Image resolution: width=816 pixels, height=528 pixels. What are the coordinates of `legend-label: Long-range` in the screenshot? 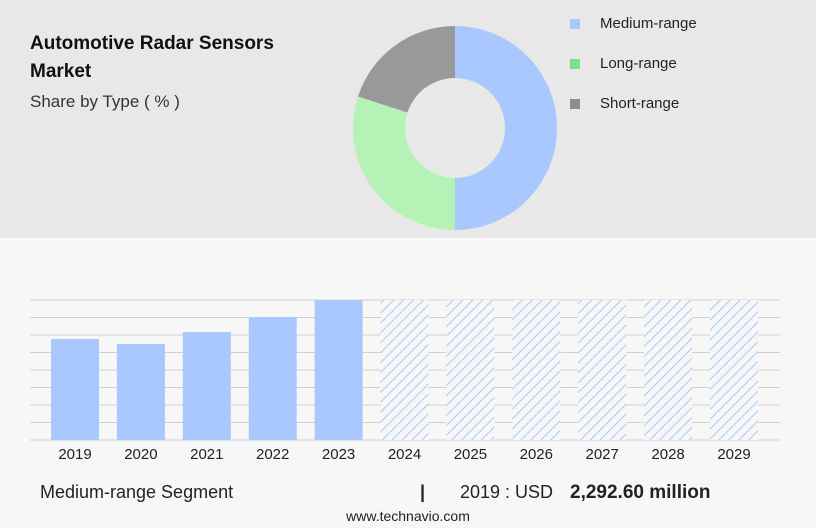 It's located at (638, 63).